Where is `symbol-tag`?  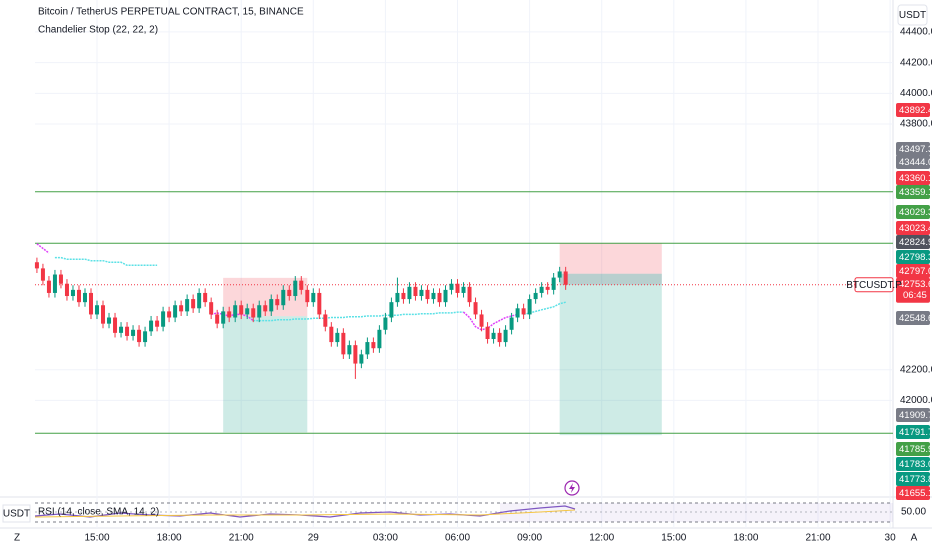
symbol-tag is located at coordinates (874, 285).